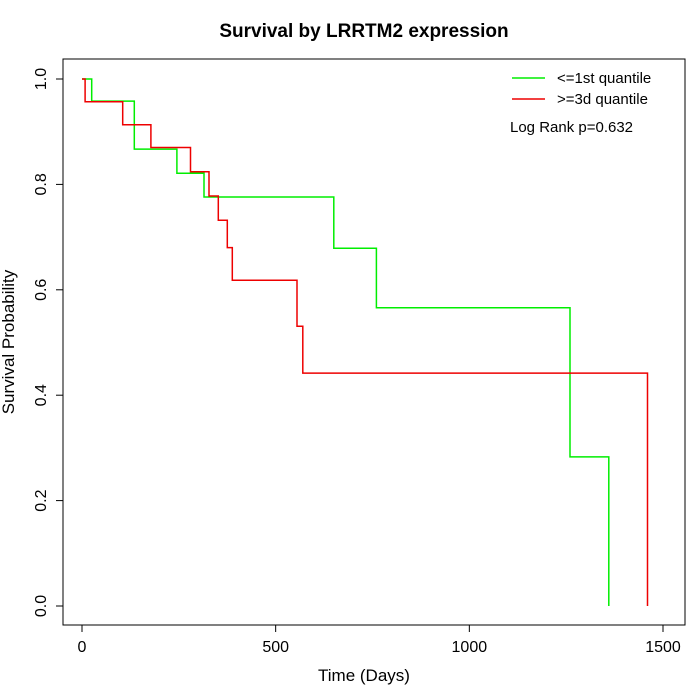  What do you see at coordinates (48, 342) in the screenshot?
I see `y-axis: 0.0 0.2 0.4 0.6 0.8 1.0` at bounding box center [48, 342].